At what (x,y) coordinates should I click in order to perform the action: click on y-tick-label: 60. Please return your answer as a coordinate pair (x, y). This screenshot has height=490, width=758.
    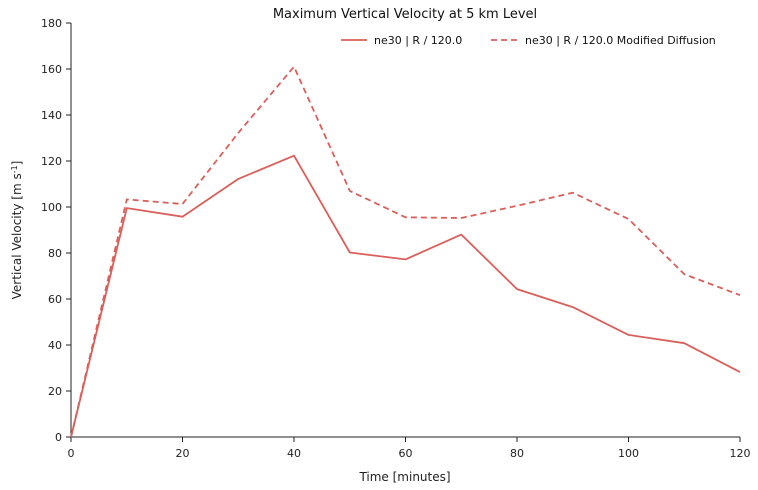
    Looking at the image, I should click on (55, 299).